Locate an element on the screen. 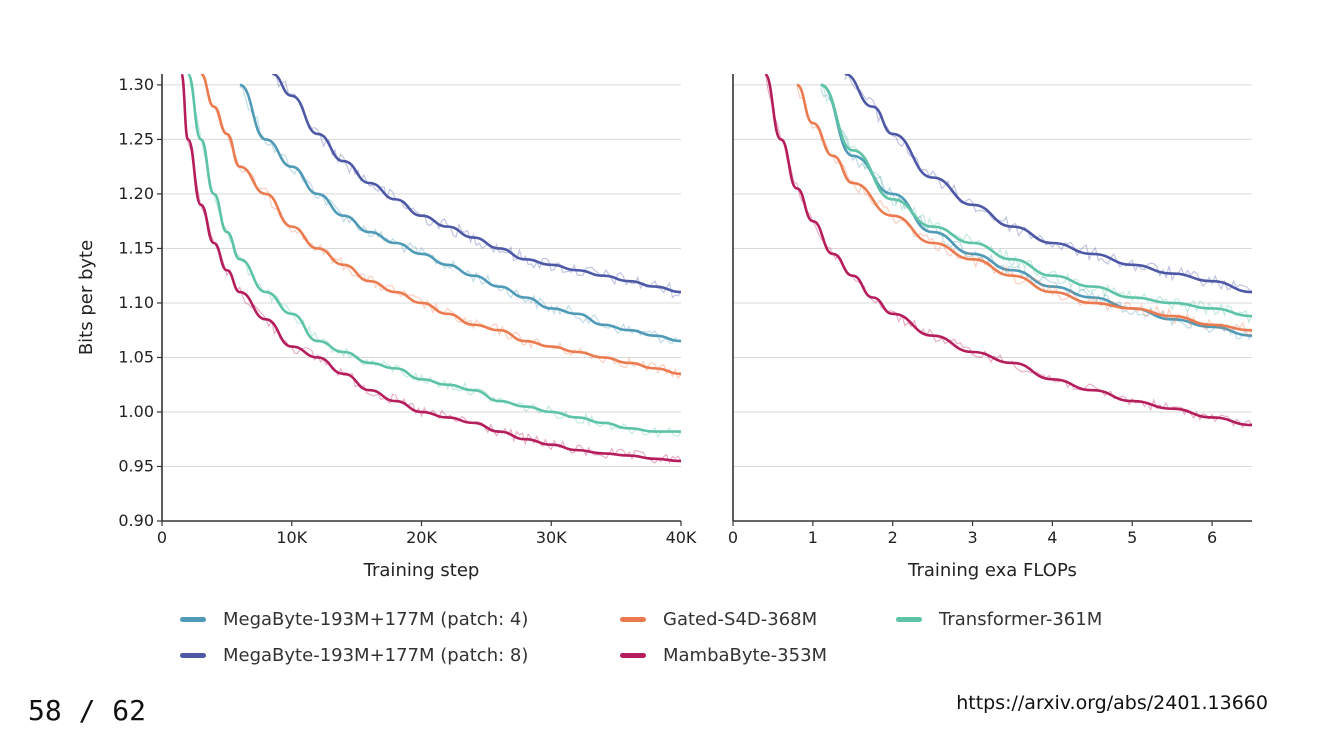 The width and height of the screenshot is (1334, 750). x-tick-label: 40K is located at coordinates (681, 537).